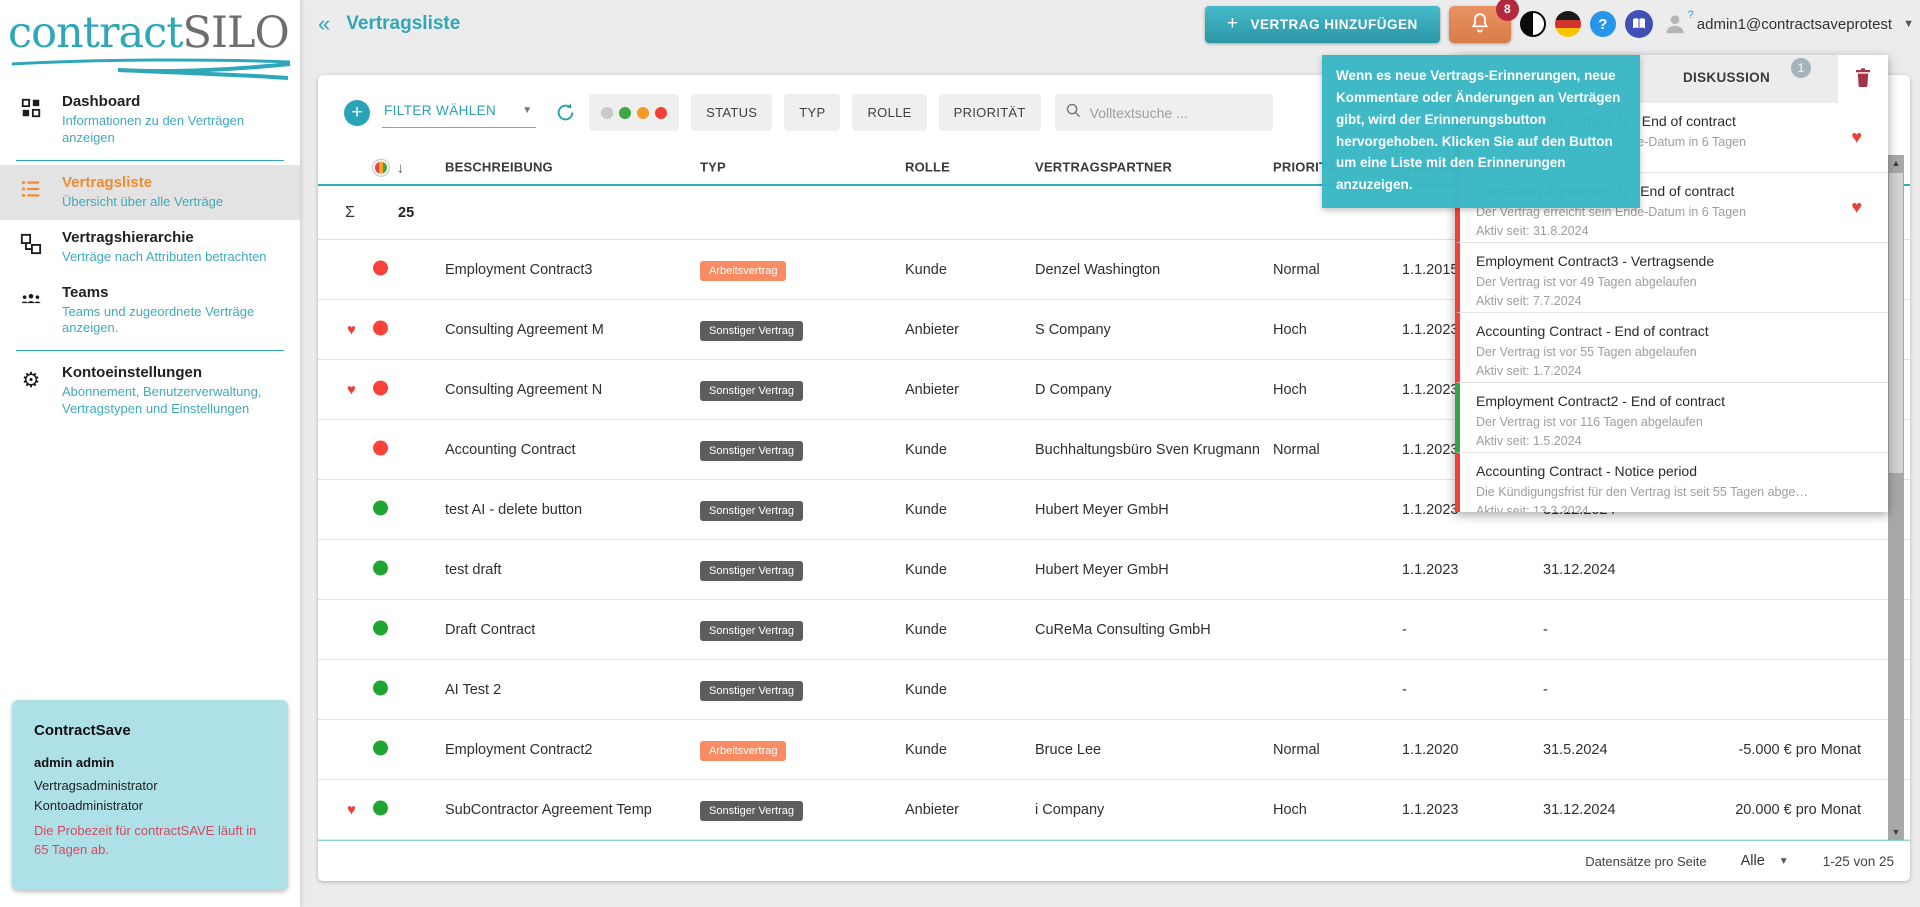  I want to click on choose-filter-dropdown: FILTER WÄHLEN ▼, so click(459, 112).